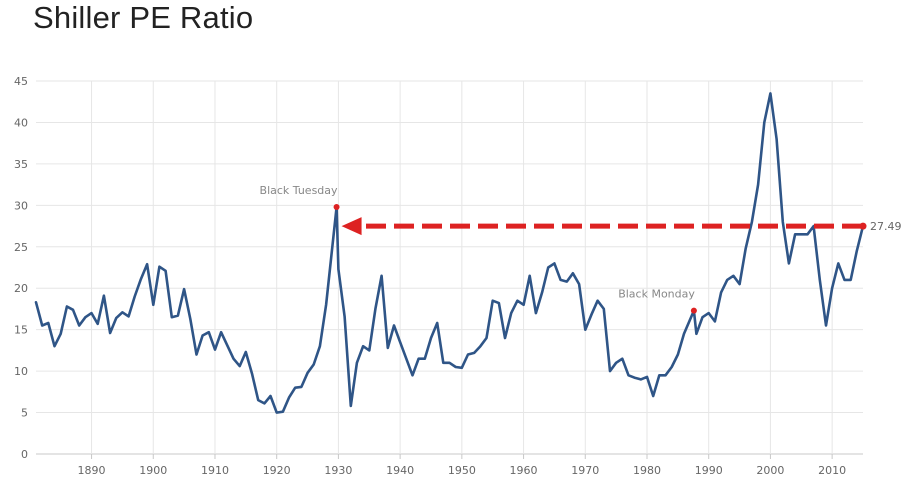  I want to click on reference-arrow-head, so click(351, 226).